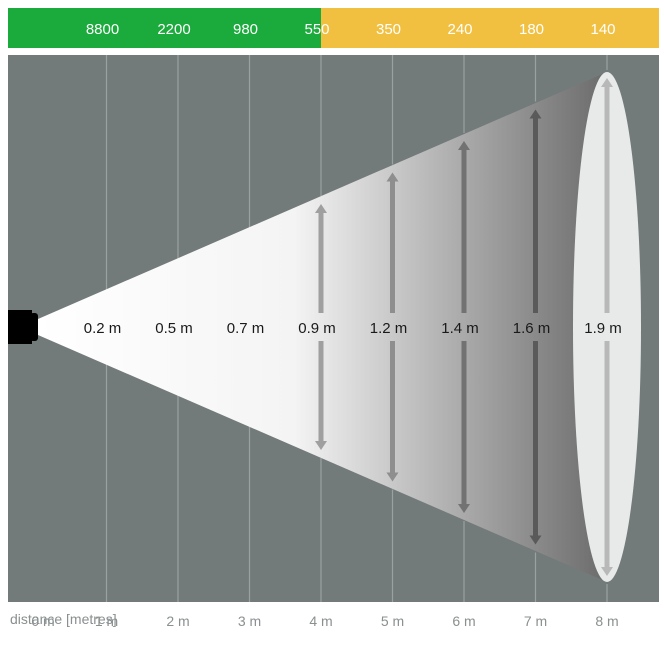 The height and width of the screenshot is (657, 665). What do you see at coordinates (603, 328) in the screenshot?
I see `beam-width-label: 1.9 m` at bounding box center [603, 328].